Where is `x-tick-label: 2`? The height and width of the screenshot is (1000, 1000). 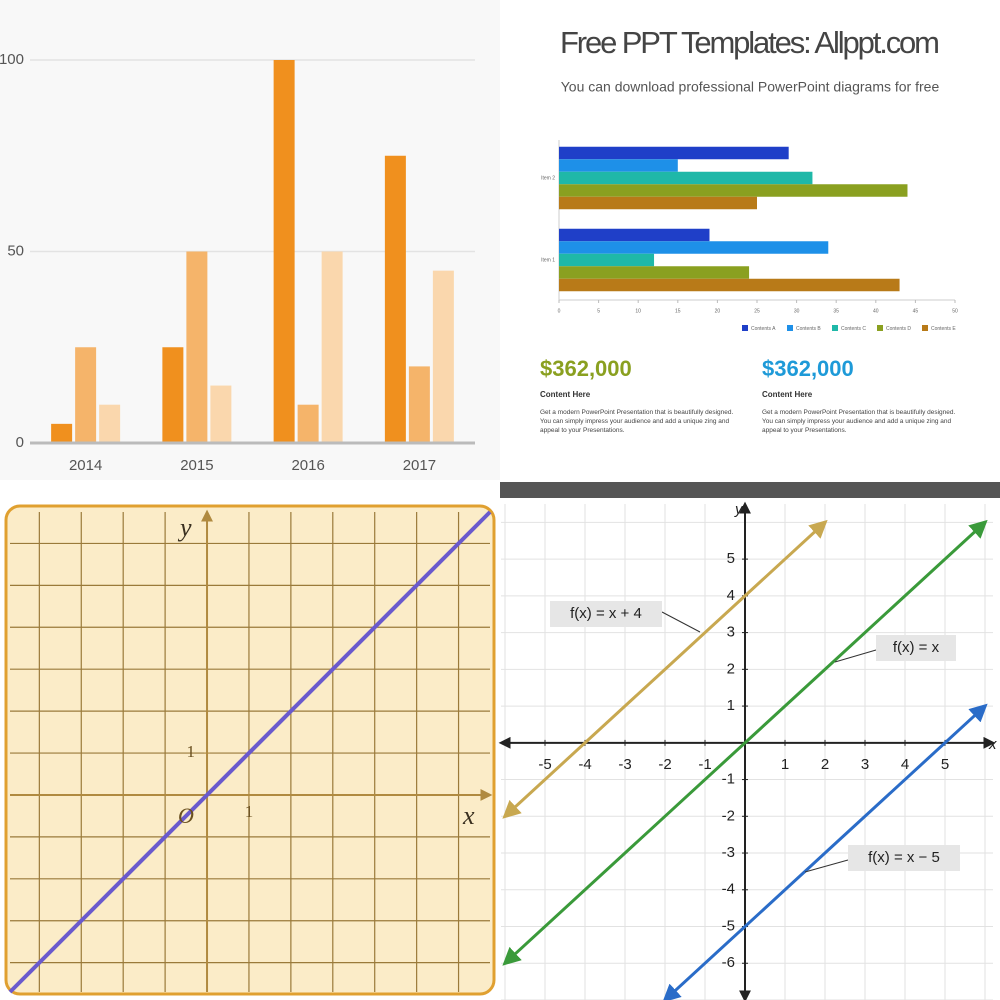
x-tick-label: 2 is located at coordinates (825, 764).